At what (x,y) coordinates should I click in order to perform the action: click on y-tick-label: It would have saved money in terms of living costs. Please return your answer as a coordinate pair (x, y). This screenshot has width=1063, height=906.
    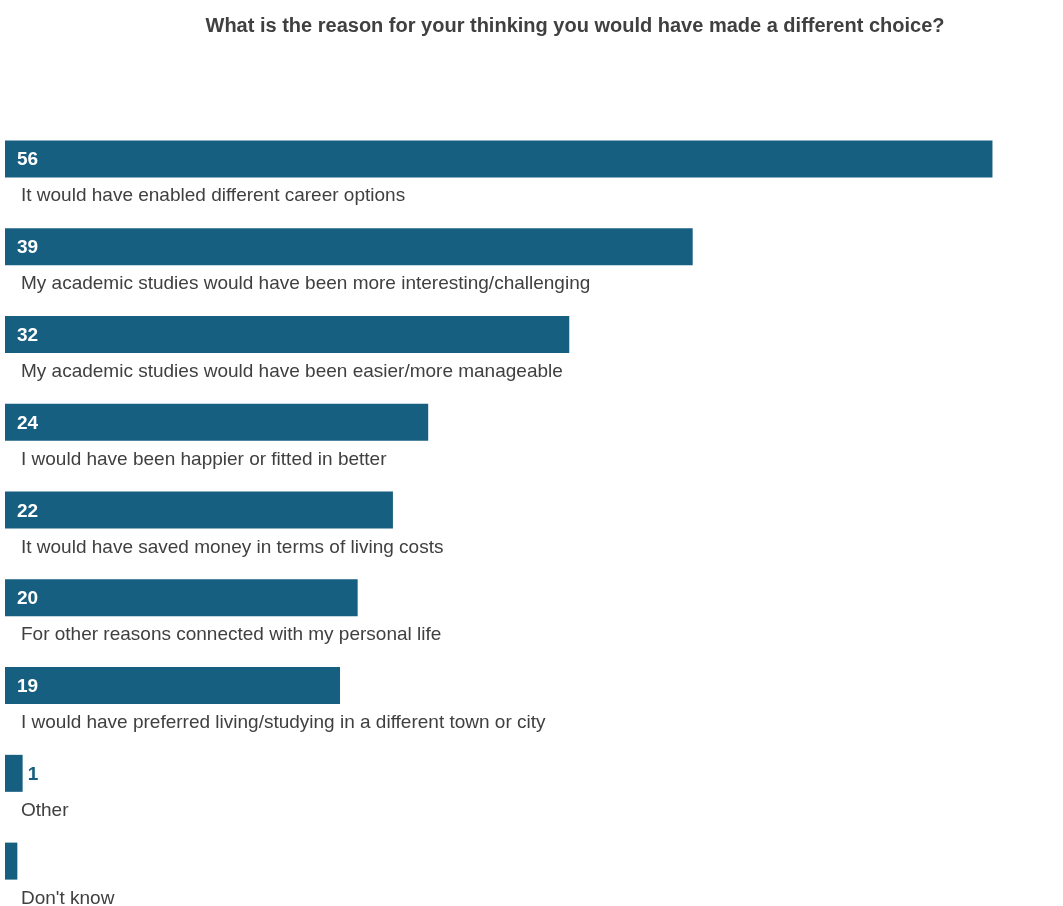
    Looking at the image, I should click on (232, 546).